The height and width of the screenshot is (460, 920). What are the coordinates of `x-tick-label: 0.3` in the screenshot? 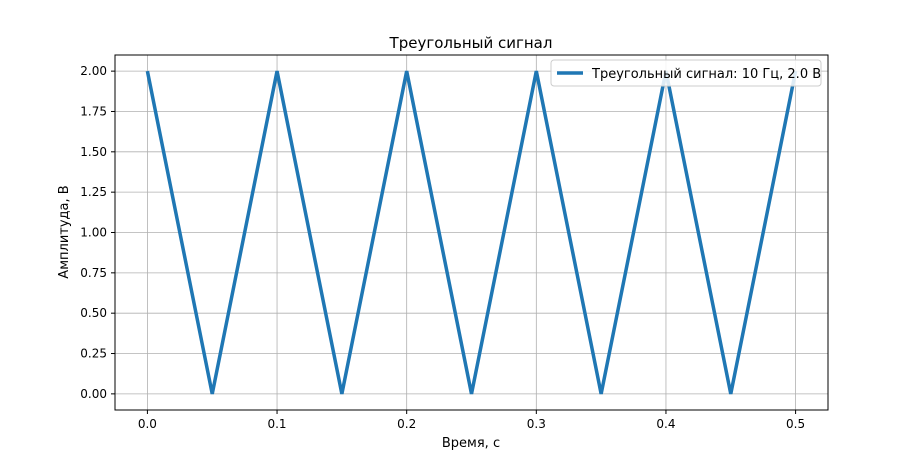 It's located at (536, 424).